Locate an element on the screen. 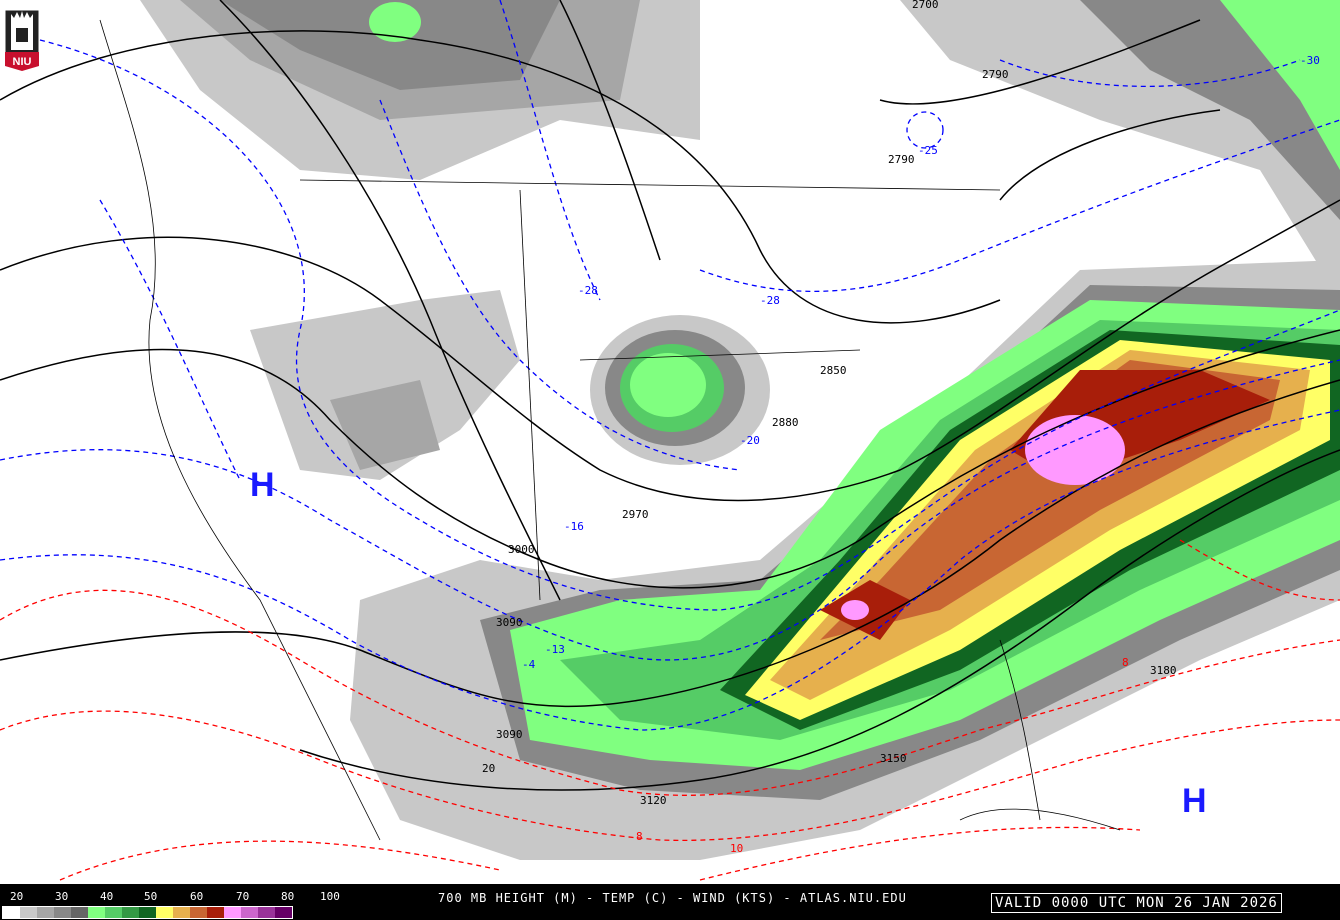 The image size is (1340, 920). height-label: 2970 is located at coordinates (635, 514).